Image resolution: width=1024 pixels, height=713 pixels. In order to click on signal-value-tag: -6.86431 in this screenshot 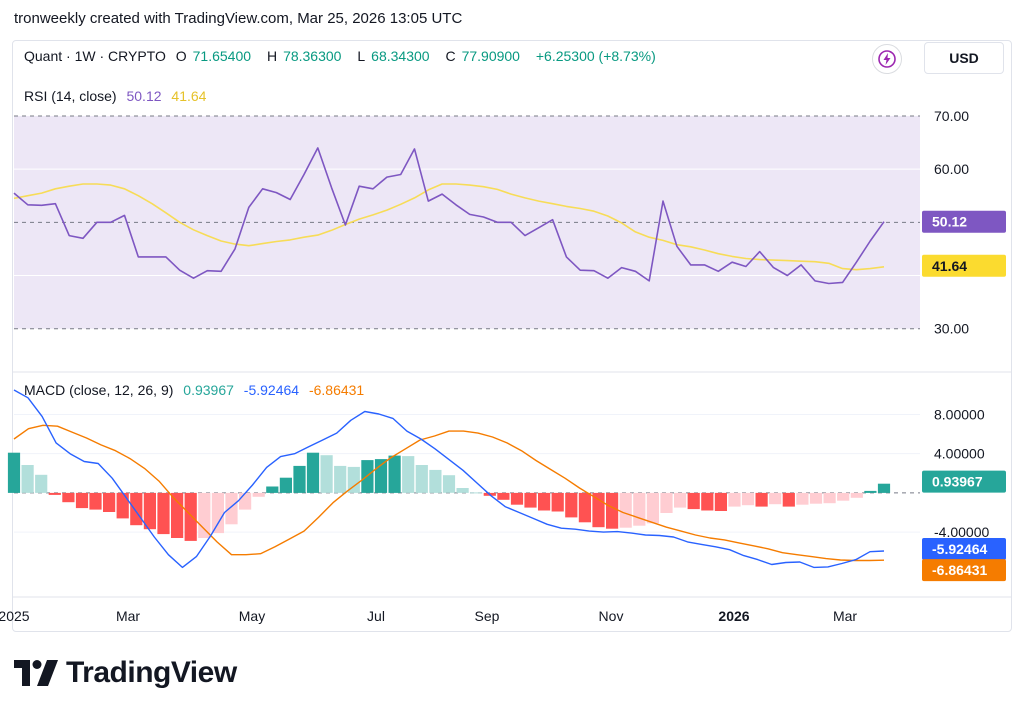, I will do `click(964, 570)`.